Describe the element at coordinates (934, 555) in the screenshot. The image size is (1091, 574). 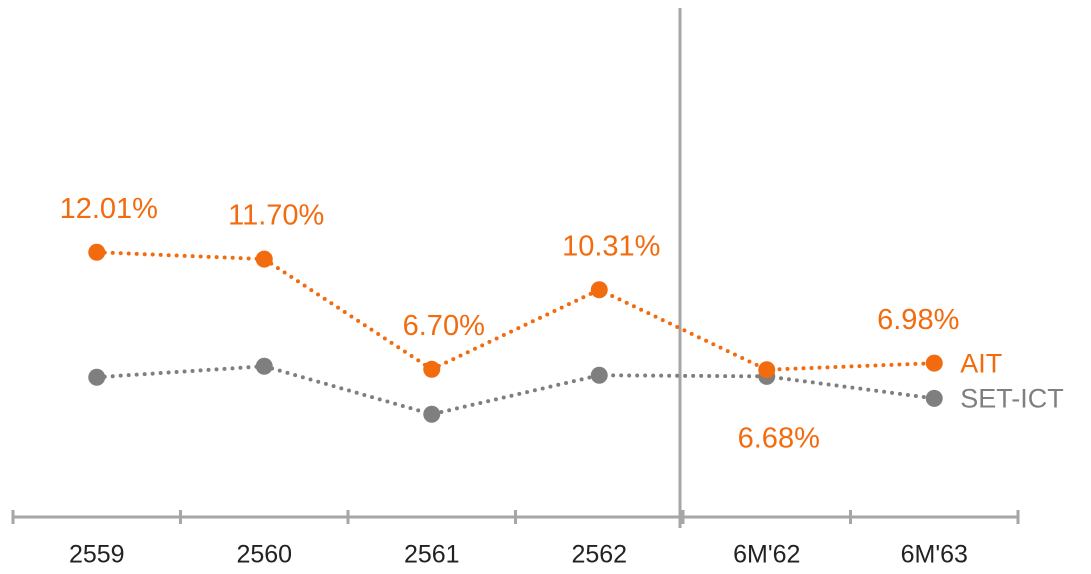
I see `x-tick-label: 6M'63` at that location.